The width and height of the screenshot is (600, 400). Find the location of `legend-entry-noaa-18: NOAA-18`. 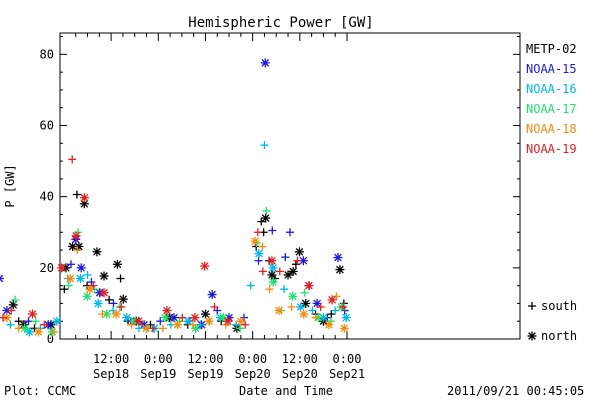

legend-entry-noaa-18: NOAA-18 is located at coordinates (551, 129).